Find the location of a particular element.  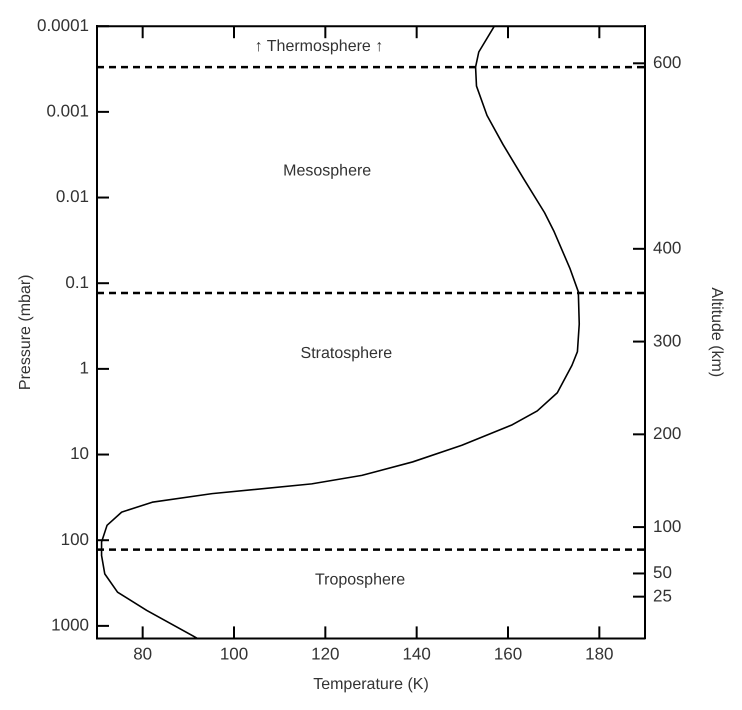

y2-tick-label: 25 is located at coordinates (662, 596).